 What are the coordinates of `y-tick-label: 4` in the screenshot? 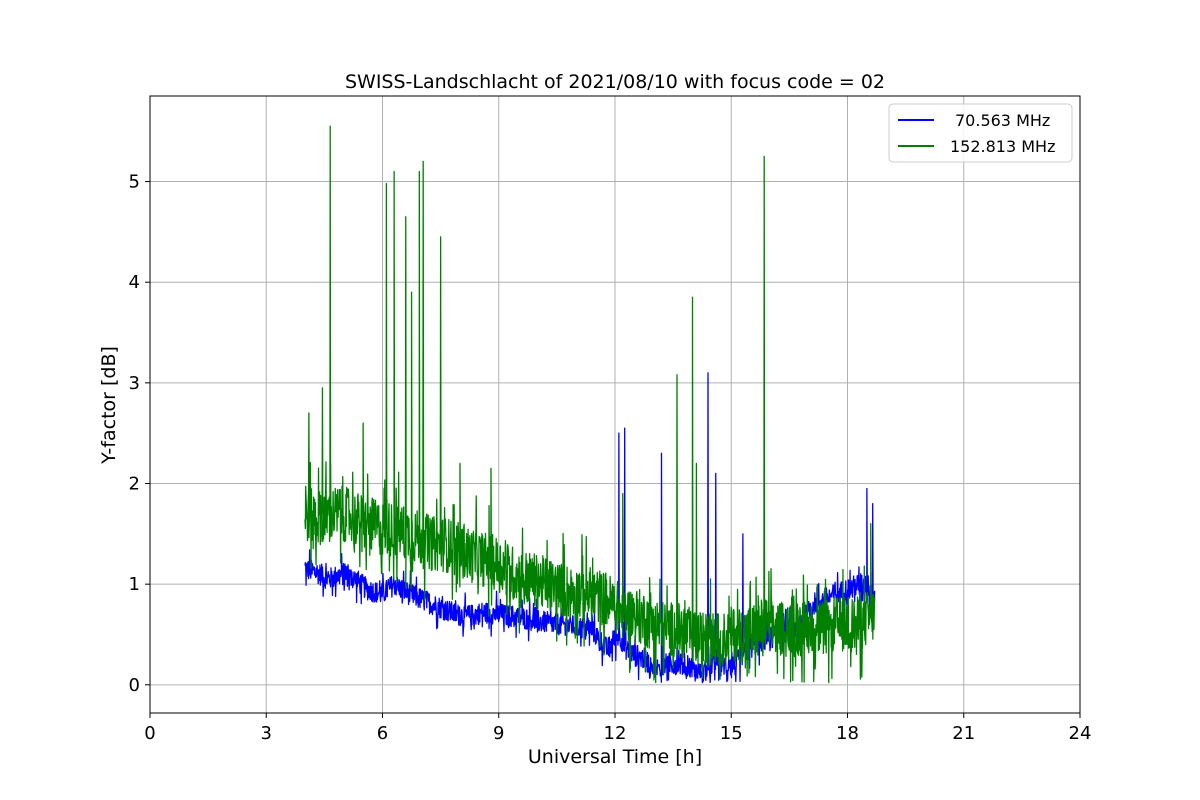 It's located at (134, 282).